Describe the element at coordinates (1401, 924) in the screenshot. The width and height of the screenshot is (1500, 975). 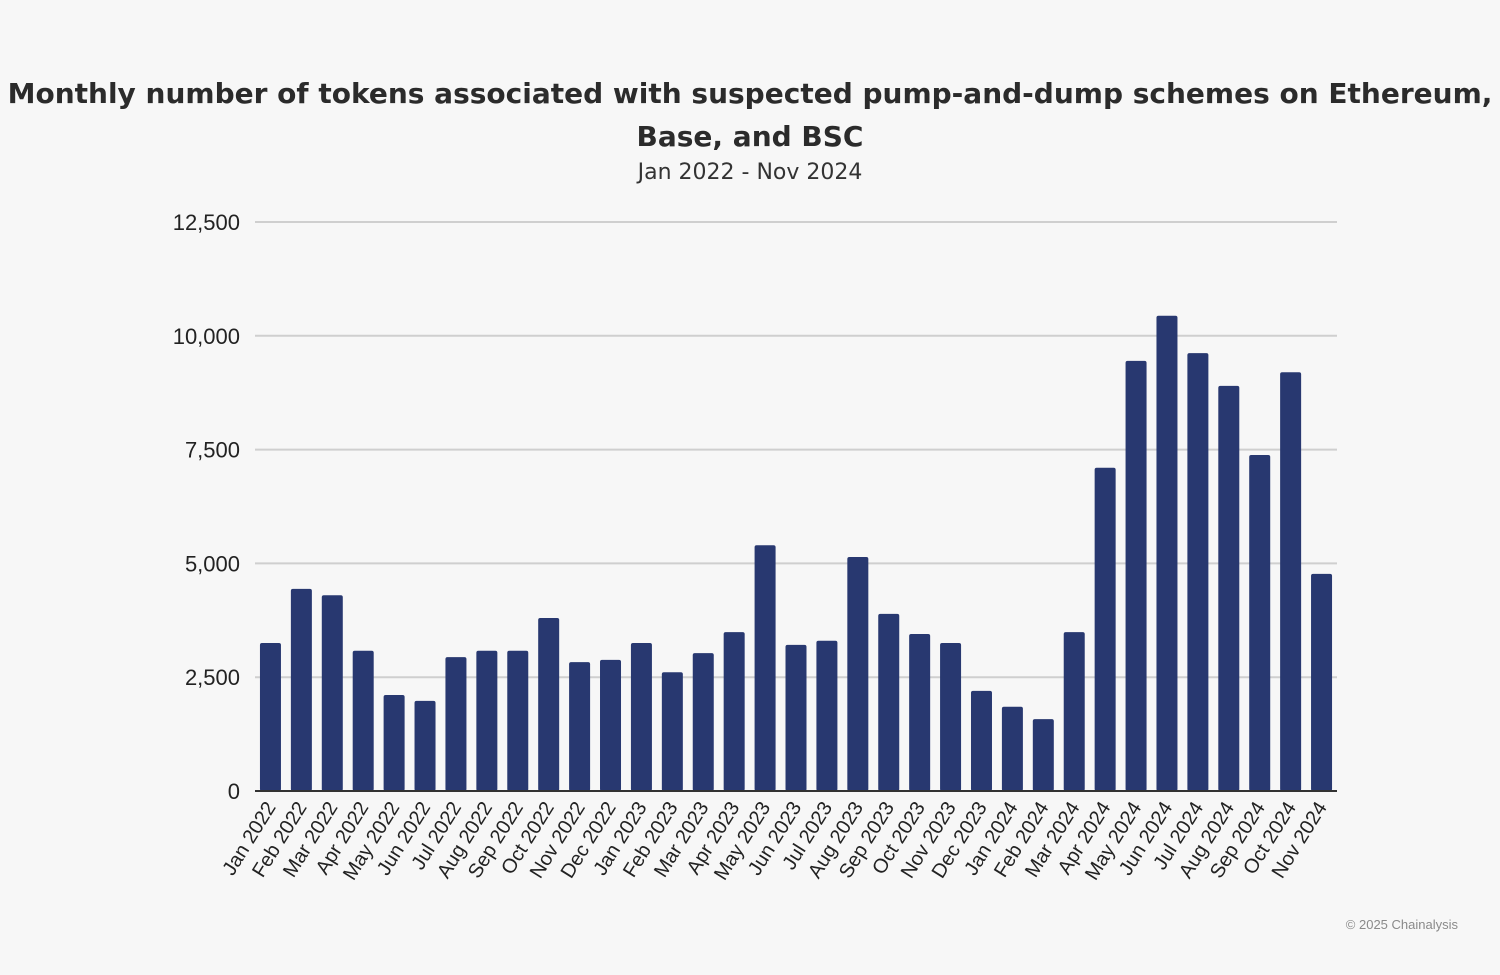
I see `copyright: © 2025 Chainalysis` at that location.